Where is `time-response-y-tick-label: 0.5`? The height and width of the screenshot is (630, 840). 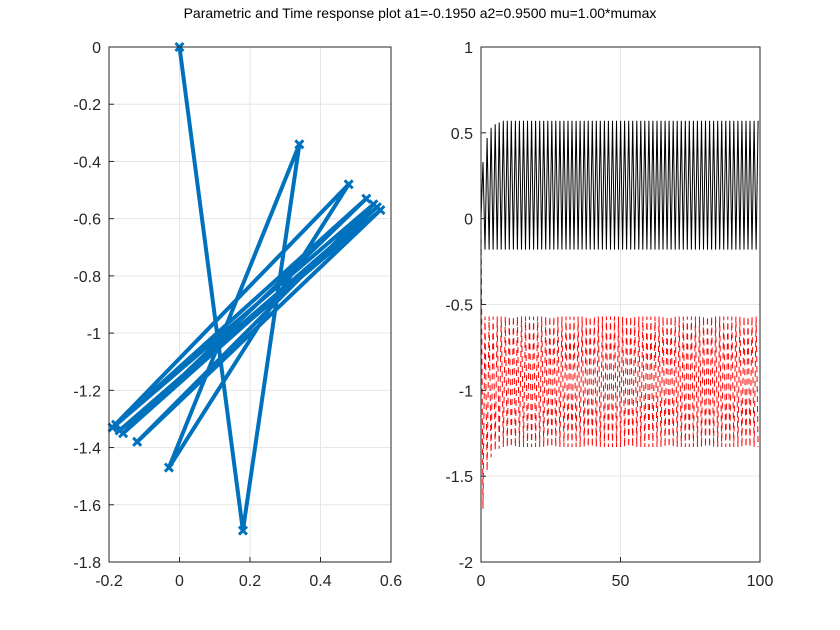
time-response-y-tick-label: 0.5 is located at coordinates (462, 134).